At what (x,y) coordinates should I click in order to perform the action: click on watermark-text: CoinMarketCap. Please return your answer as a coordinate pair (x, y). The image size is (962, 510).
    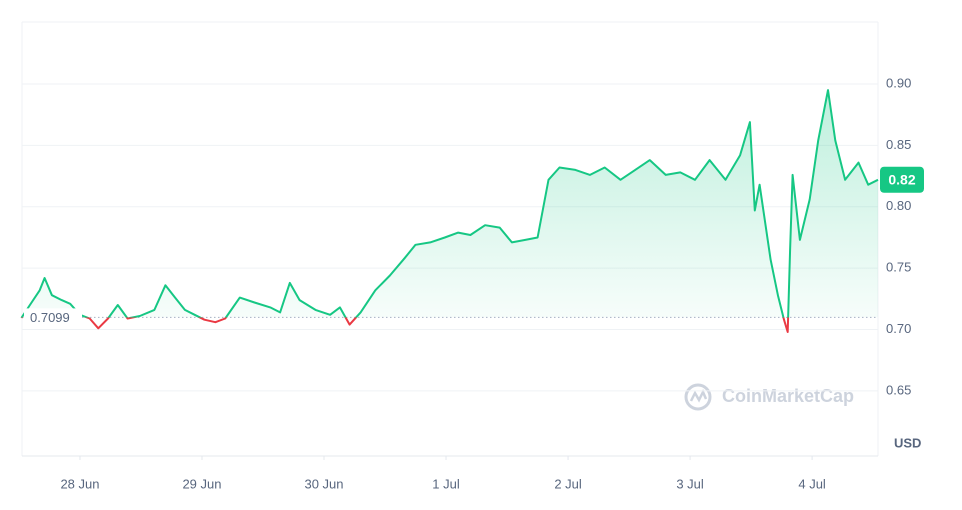
    Looking at the image, I should click on (788, 396).